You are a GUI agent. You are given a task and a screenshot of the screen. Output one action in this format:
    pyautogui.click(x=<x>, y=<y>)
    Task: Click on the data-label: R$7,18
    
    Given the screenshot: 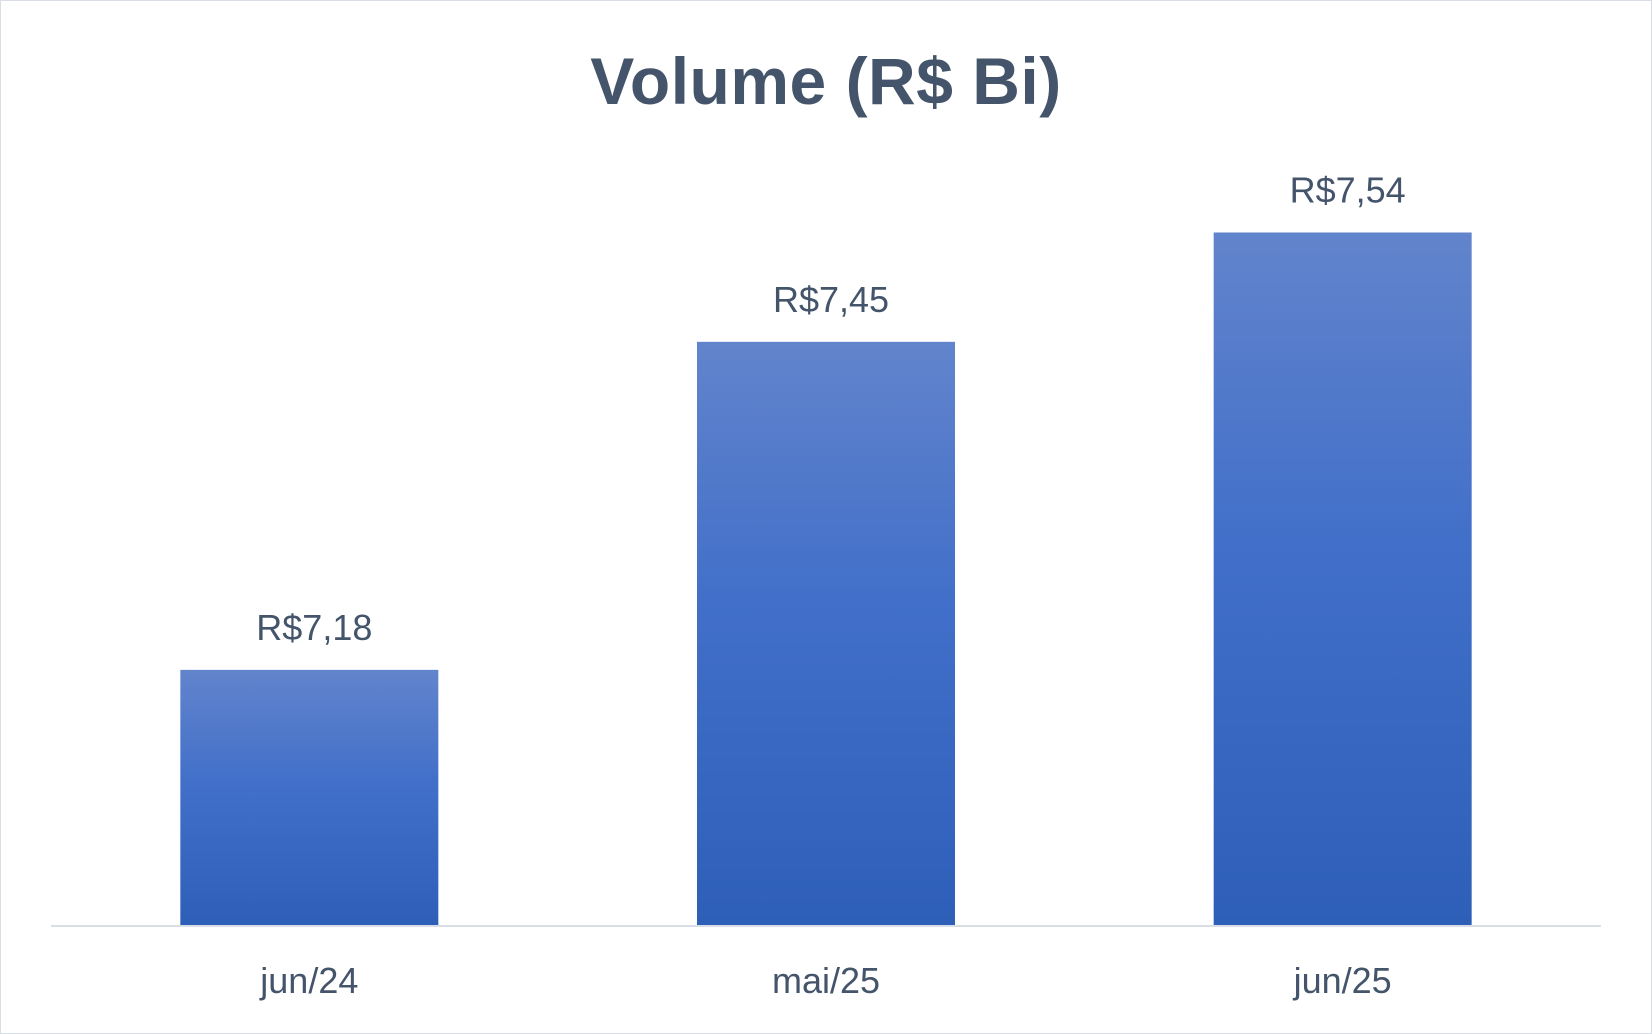 What is the action you would take?
    pyautogui.click(x=314, y=627)
    